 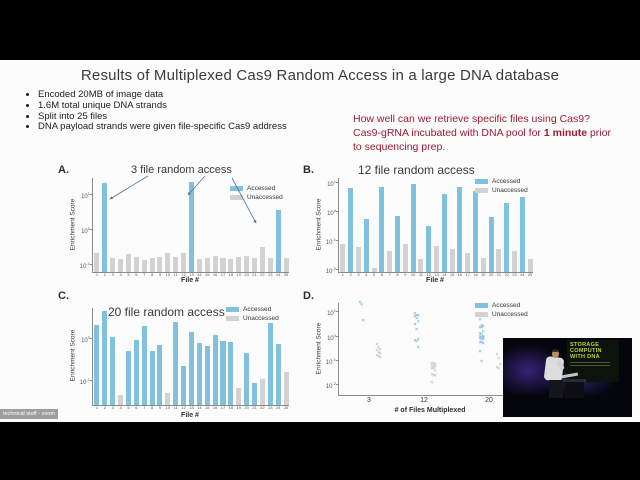 What do you see at coordinates (369, 400) in the screenshot?
I see `x-tick-label: 3` at bounding box center [369, 400].